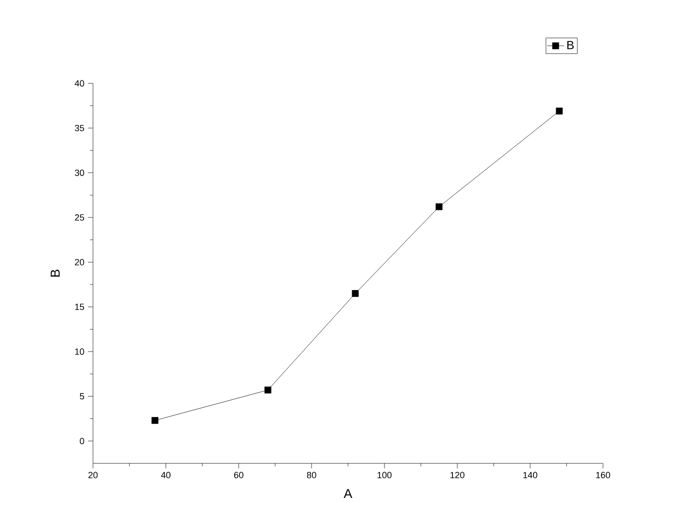 The image size is (681, 525). I want to click on x-tick-label: 140, so click(530, 475).